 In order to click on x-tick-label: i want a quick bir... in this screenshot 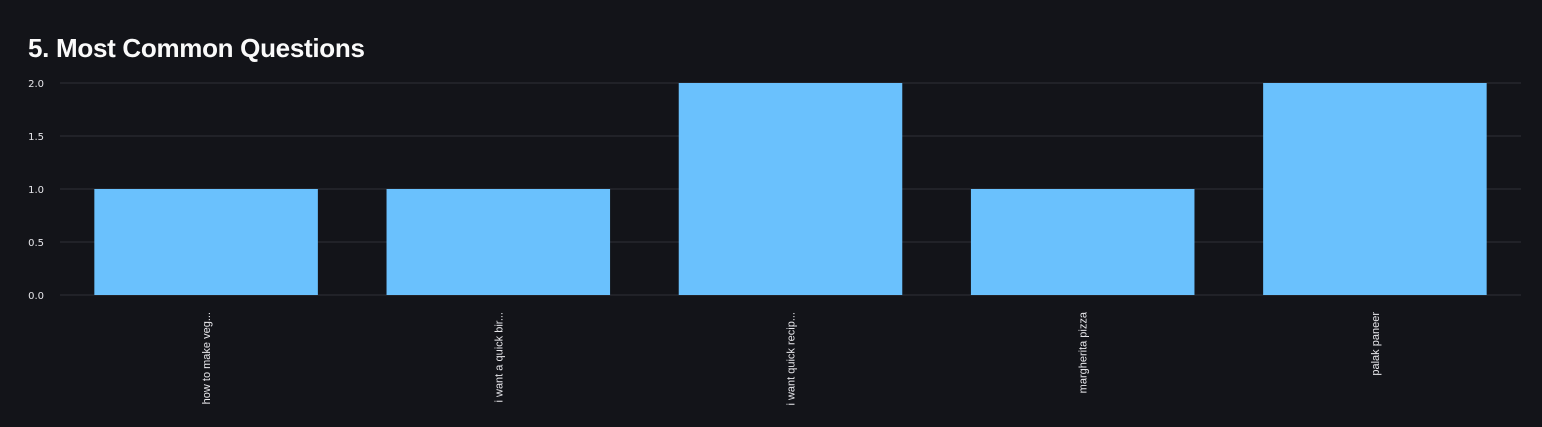, I will do `click(499, 357)`.